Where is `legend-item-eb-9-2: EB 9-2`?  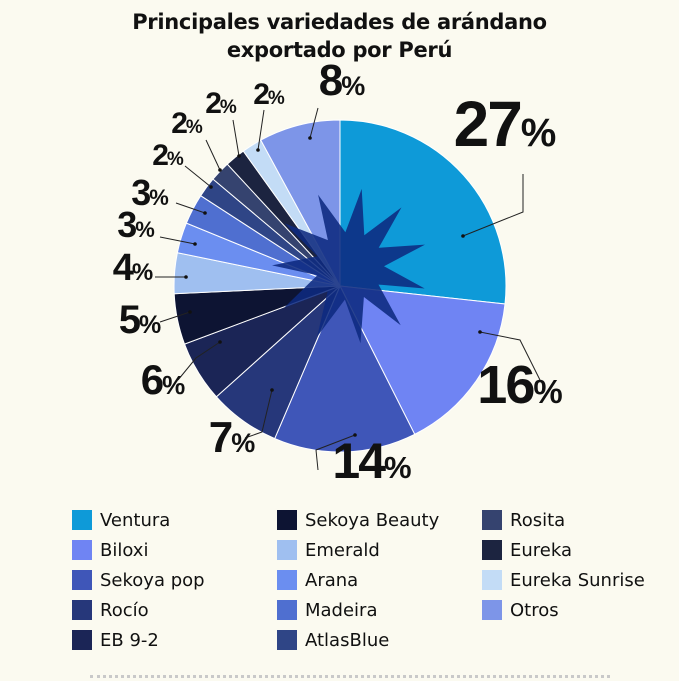 legend-item-eb-9-2: EB 9-2 is located at coordinates (115, 640).